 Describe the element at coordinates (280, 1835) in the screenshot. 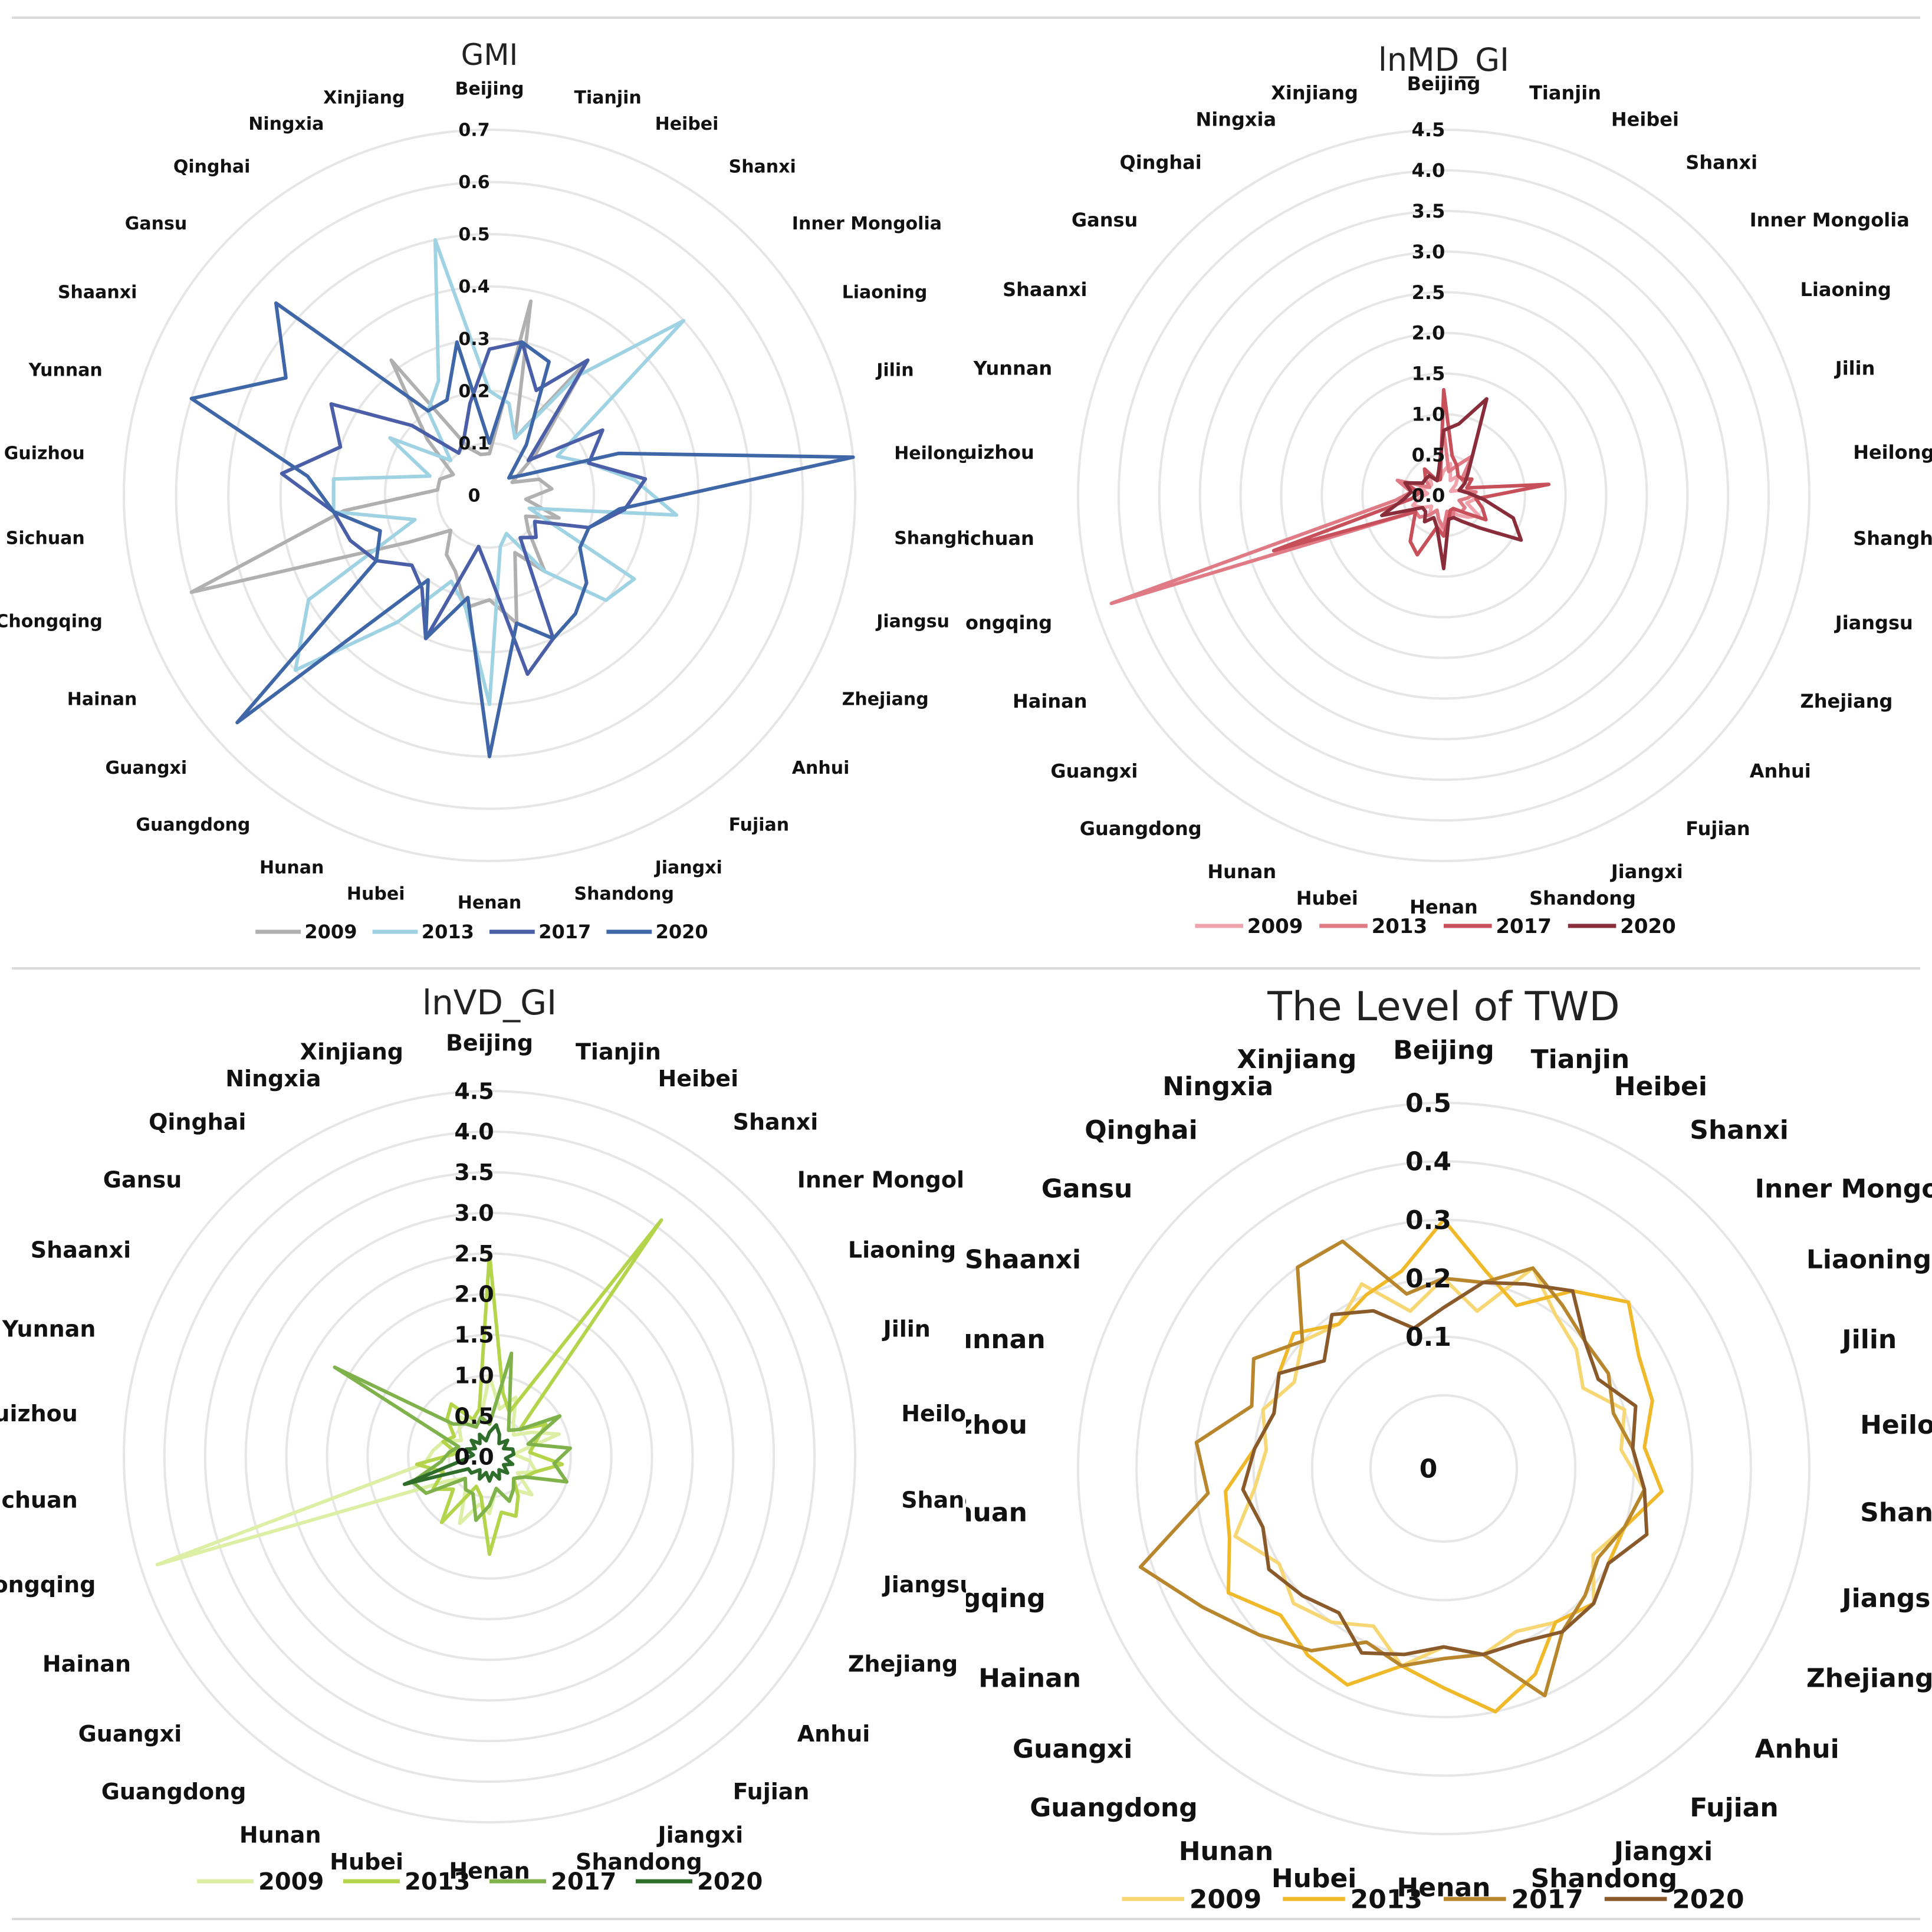

I see `category-label-hunan: Hunan` at that location.